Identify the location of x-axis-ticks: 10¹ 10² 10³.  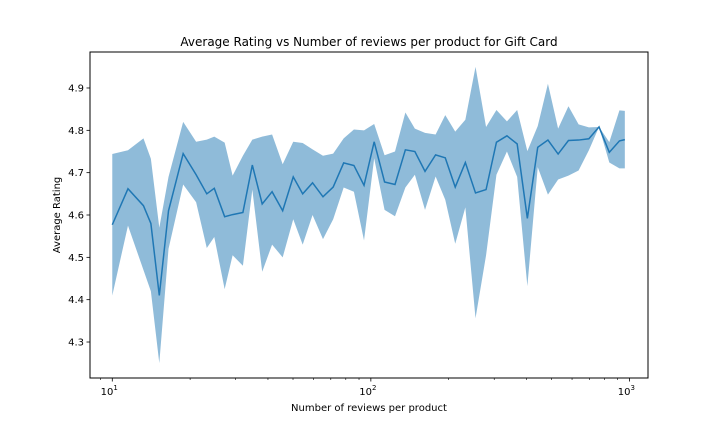
(367, 388).